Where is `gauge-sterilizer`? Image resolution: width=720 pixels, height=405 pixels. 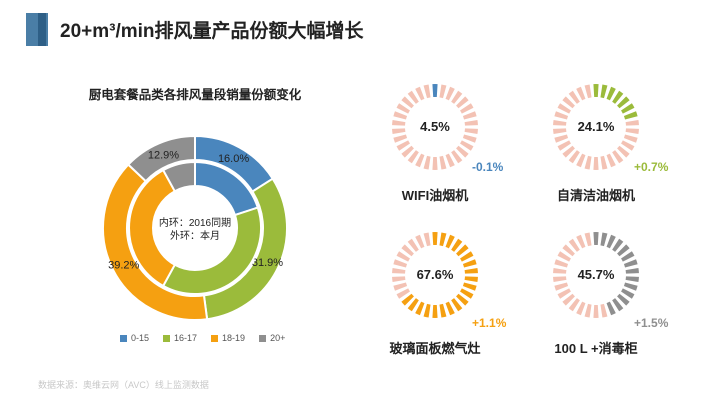 gauge-sterilizer is located at coordinates (596, 275).